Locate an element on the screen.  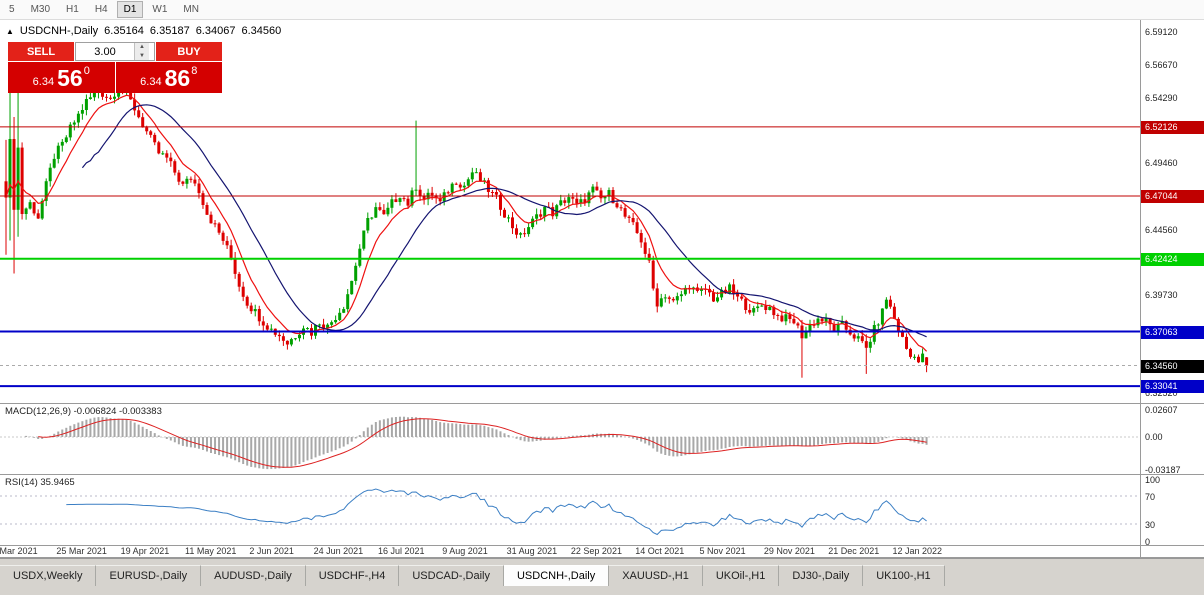
chart-tab-ukoil-h1: UKOil-,H1 is located at coordinates (741, 575).